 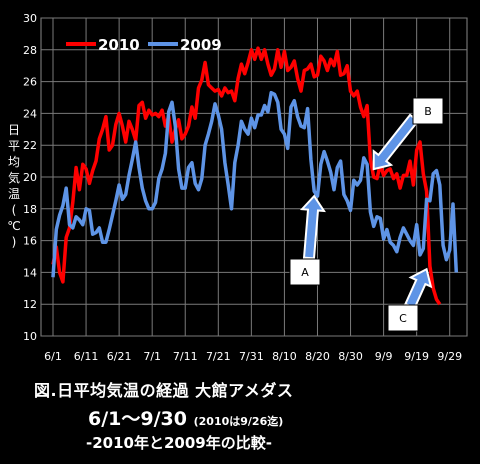 I want to click on annotation-arrow-A, so click(x=312, y=227).